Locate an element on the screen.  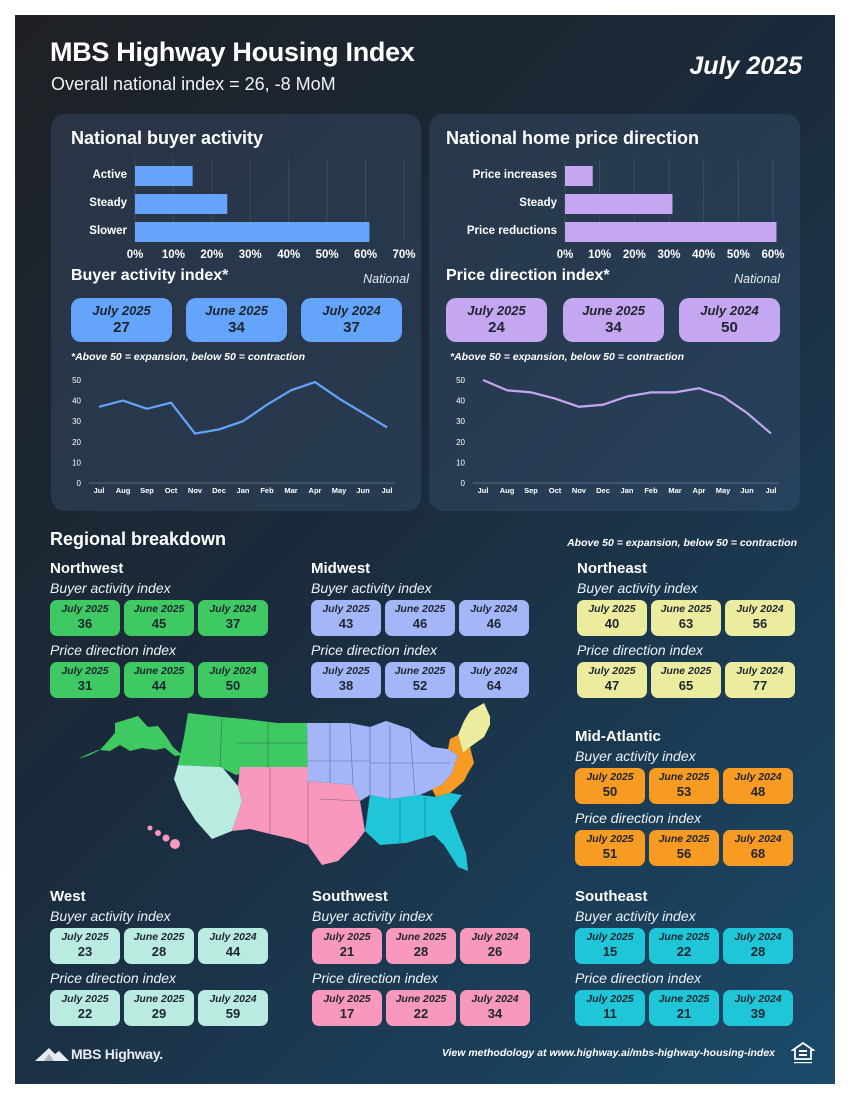
buyer-index-box: July 2024 26 is located at coordinates (495, 946).